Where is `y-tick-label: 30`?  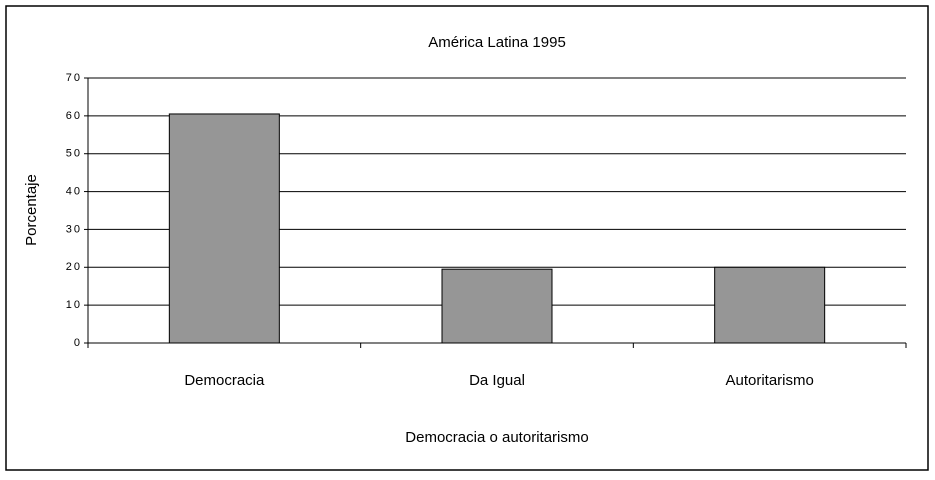
y-tick-label: 30 is located at coordinates (74, 229).